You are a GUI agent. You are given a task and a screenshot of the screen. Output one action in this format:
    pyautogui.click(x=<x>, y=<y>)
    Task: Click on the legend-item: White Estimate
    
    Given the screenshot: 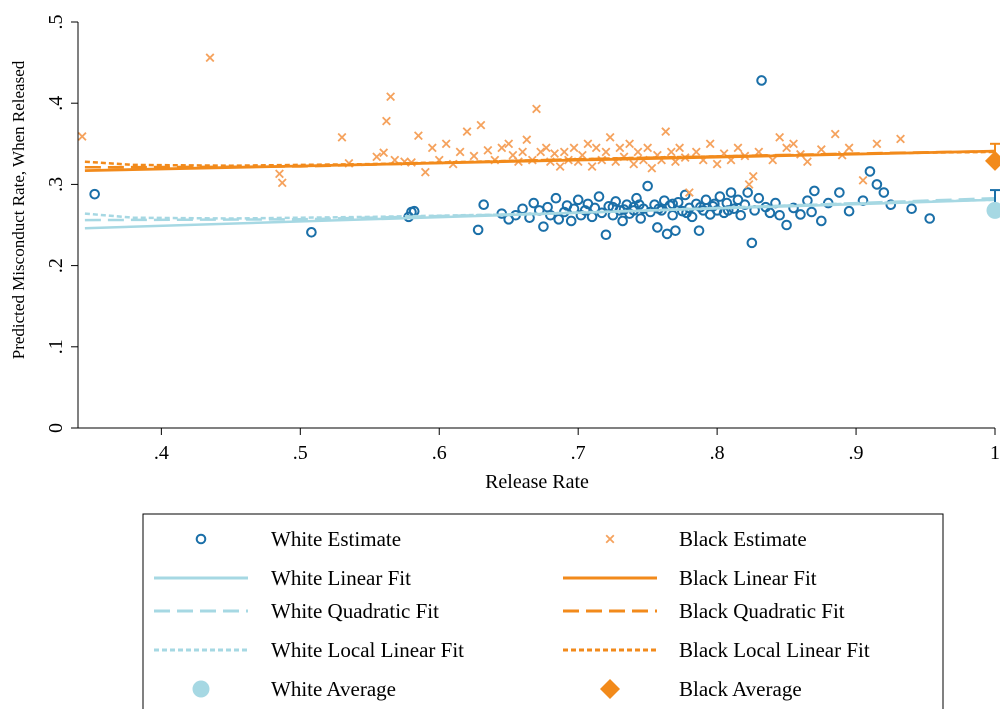 What is the action you would take?
    pyautogui.click(x=298, y=539)
    